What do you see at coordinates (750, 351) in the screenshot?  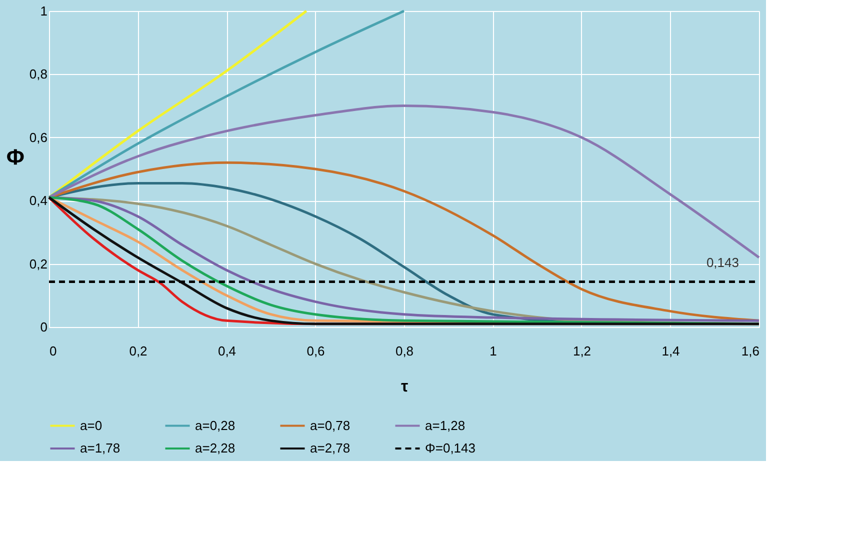 I see `x-tick-label: 1,6` at bounding box center [750, 351].